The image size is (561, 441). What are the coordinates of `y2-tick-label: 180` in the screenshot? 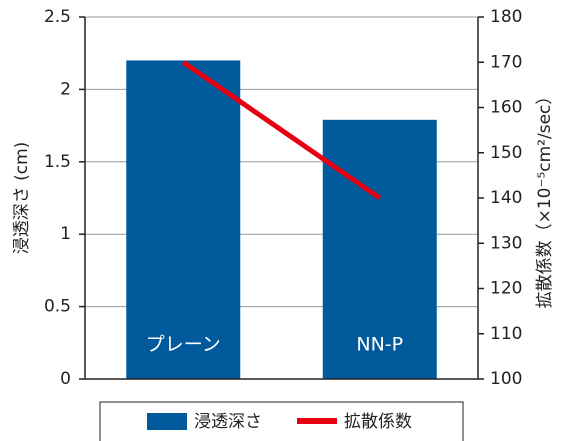 It's located at (506, 17).